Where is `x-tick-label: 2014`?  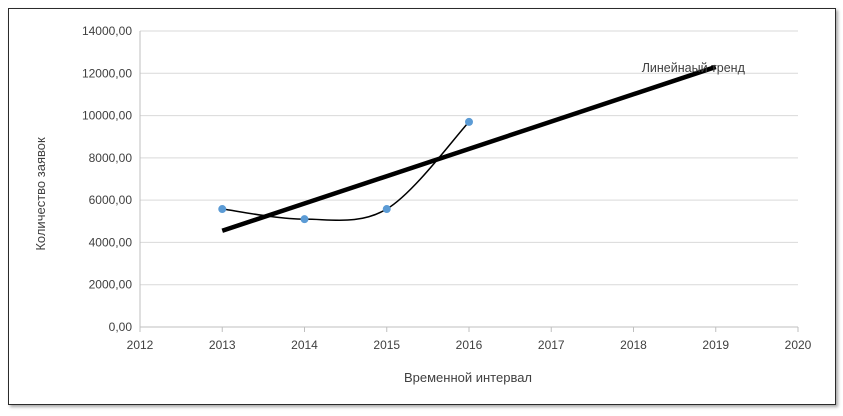 x-tick-label: 2014 is located at coordinates (304, 345).